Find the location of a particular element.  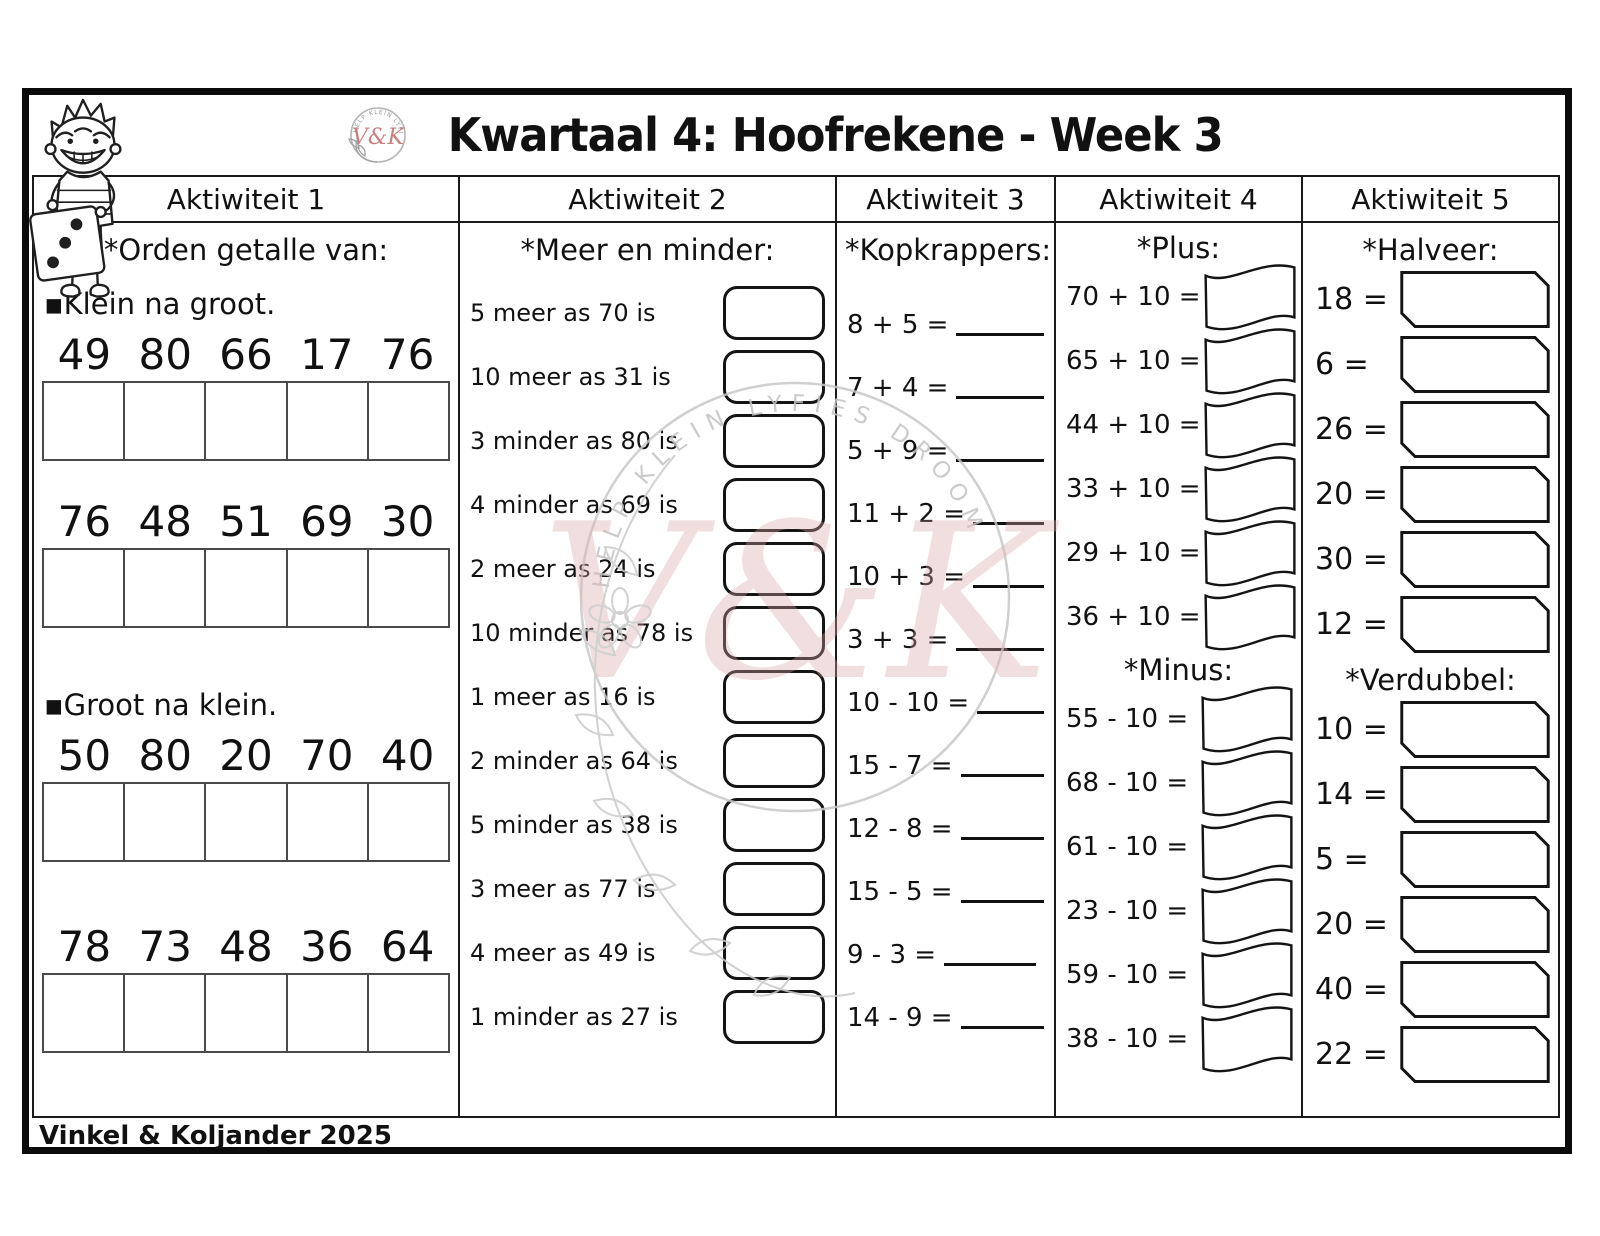

equation-row: 5 + 9 = is located at coordinates (945, 444).